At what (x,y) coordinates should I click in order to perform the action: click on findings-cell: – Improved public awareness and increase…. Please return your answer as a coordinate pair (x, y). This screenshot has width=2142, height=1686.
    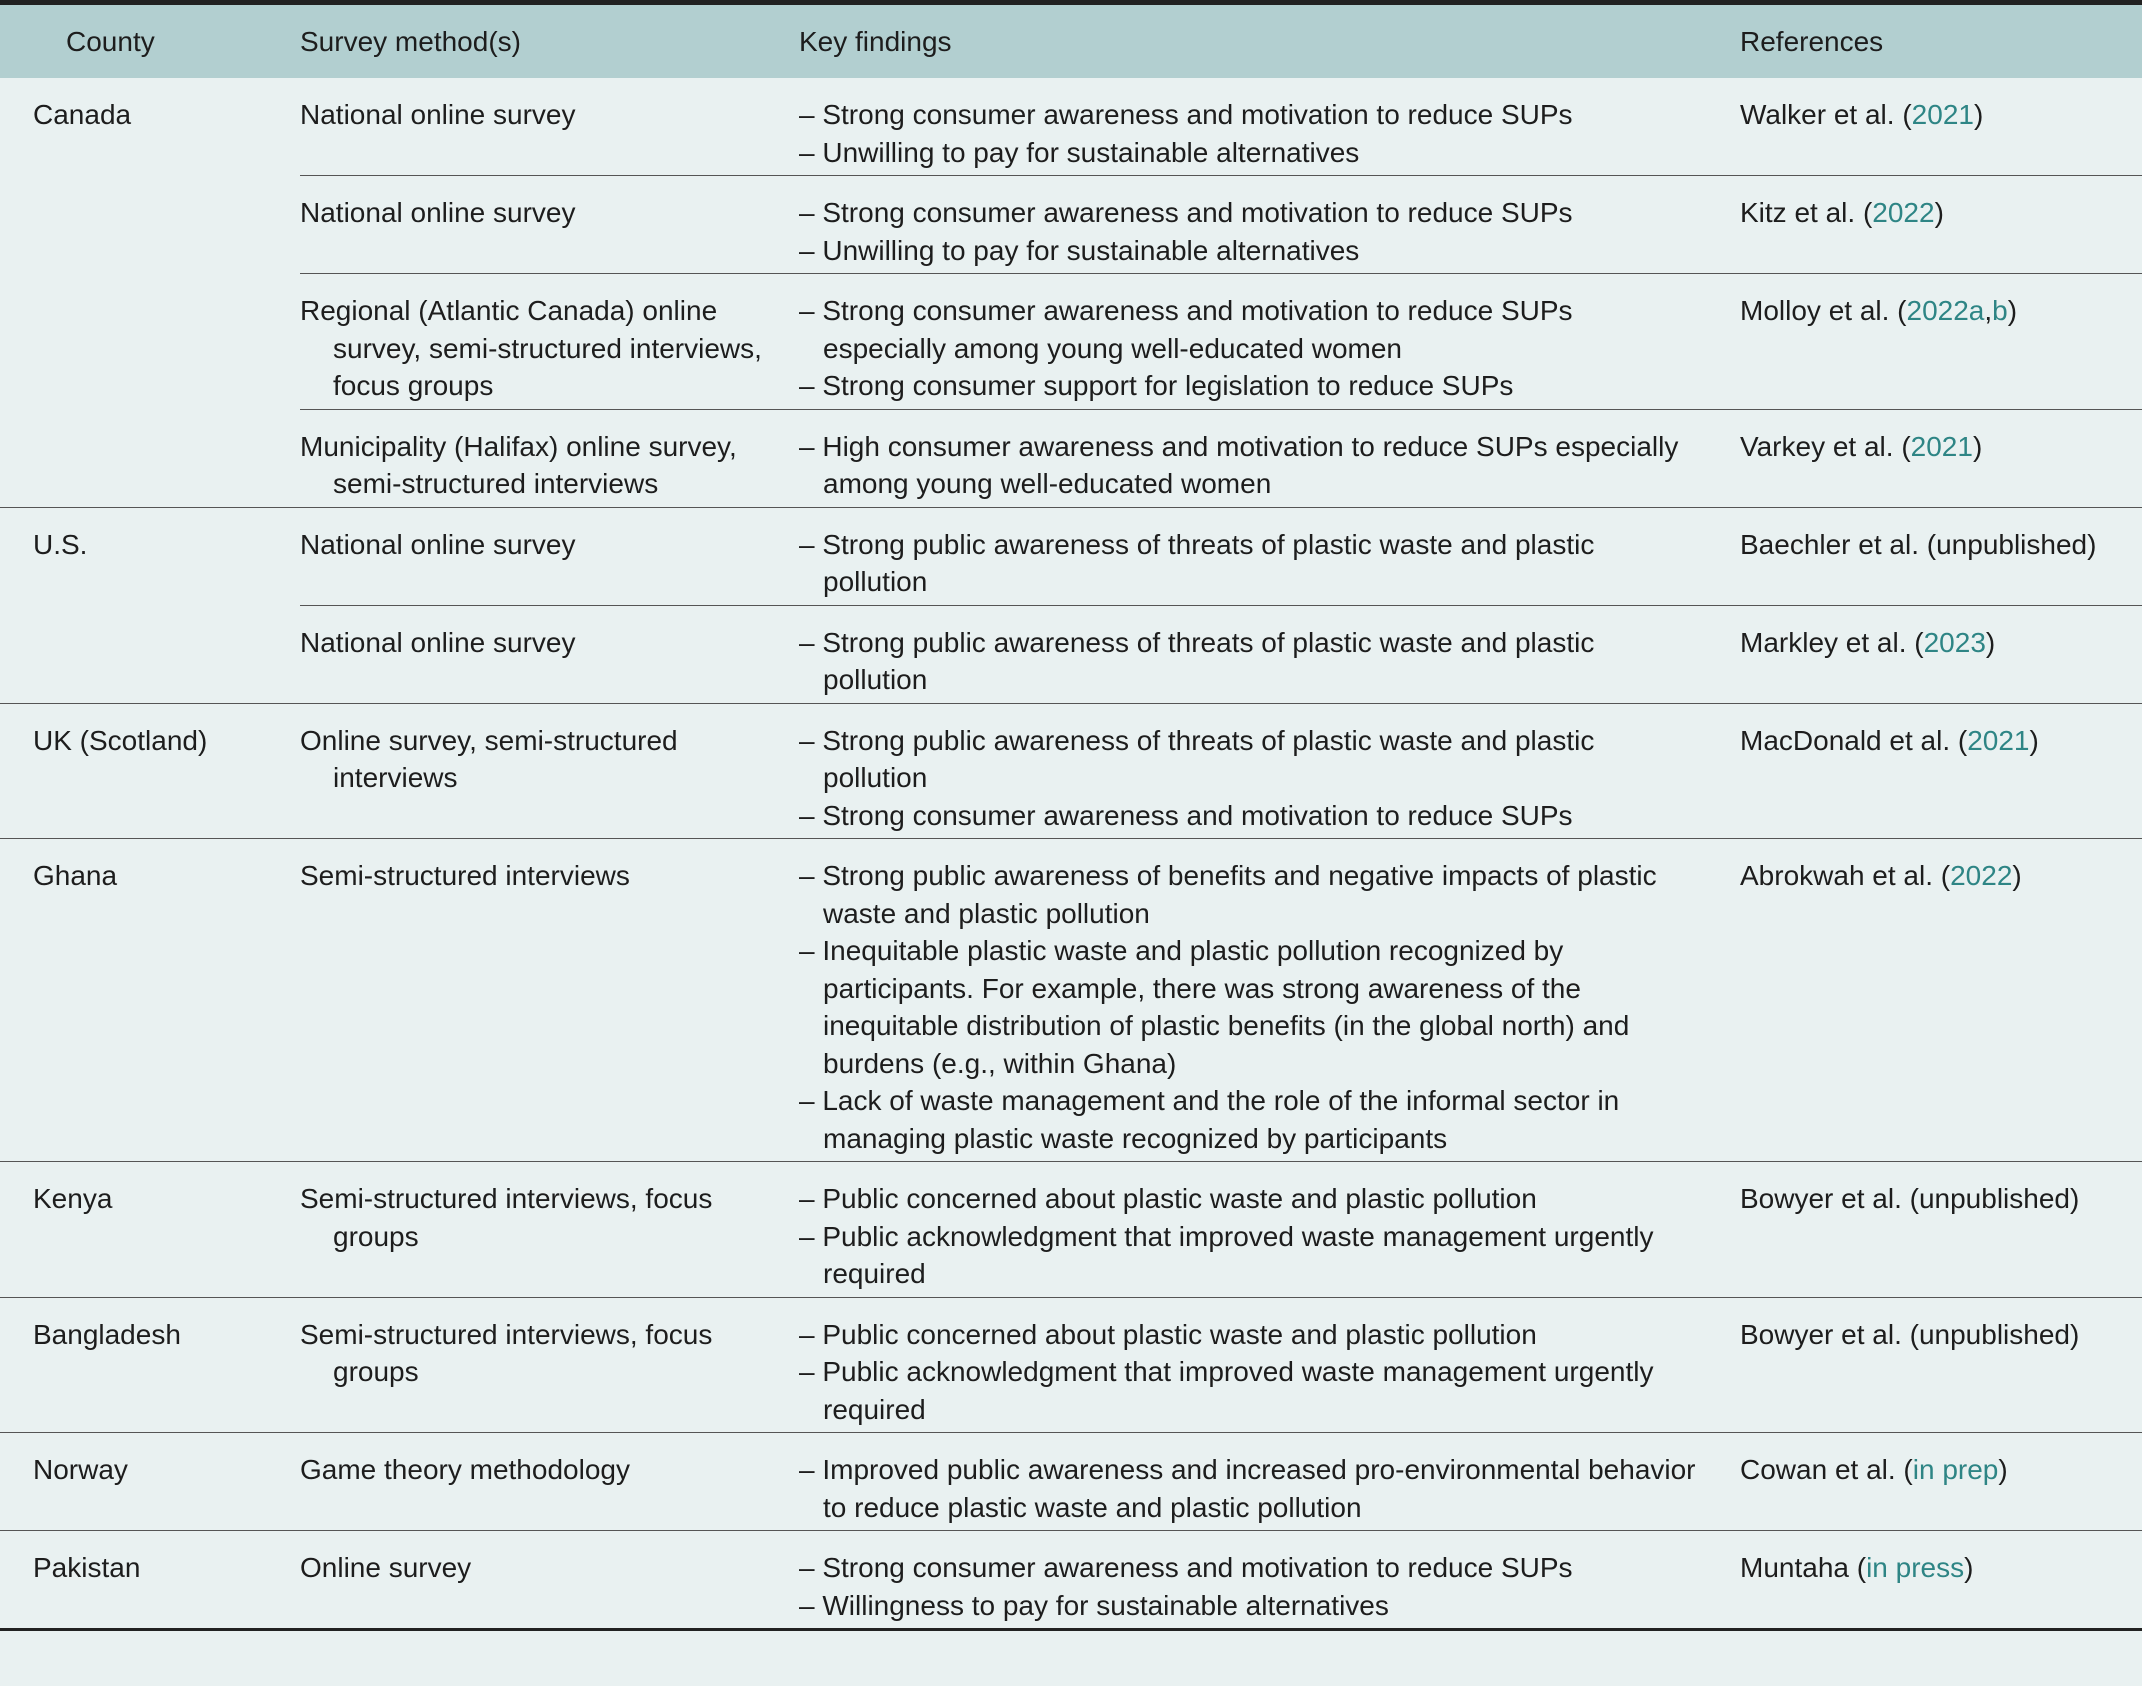
    Looking at the image, I should click on (1269, 1481).